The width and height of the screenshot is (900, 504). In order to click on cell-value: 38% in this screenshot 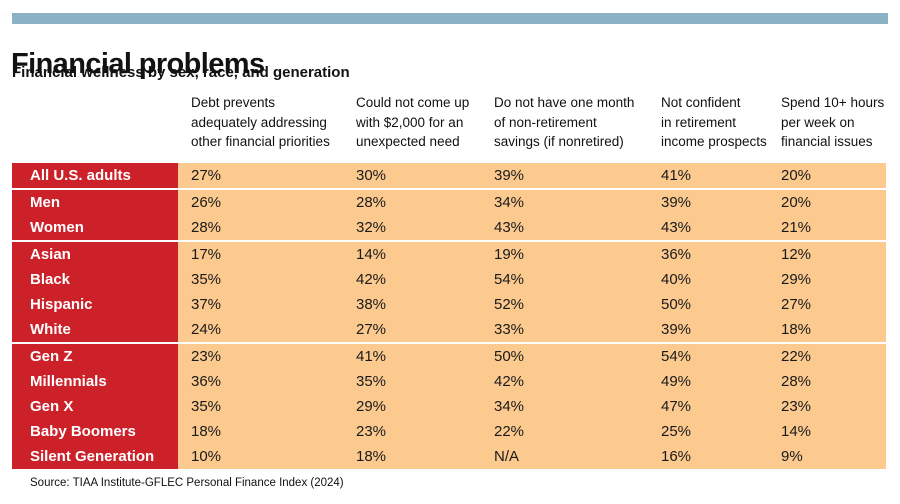, I will do `click(412, 304)`.